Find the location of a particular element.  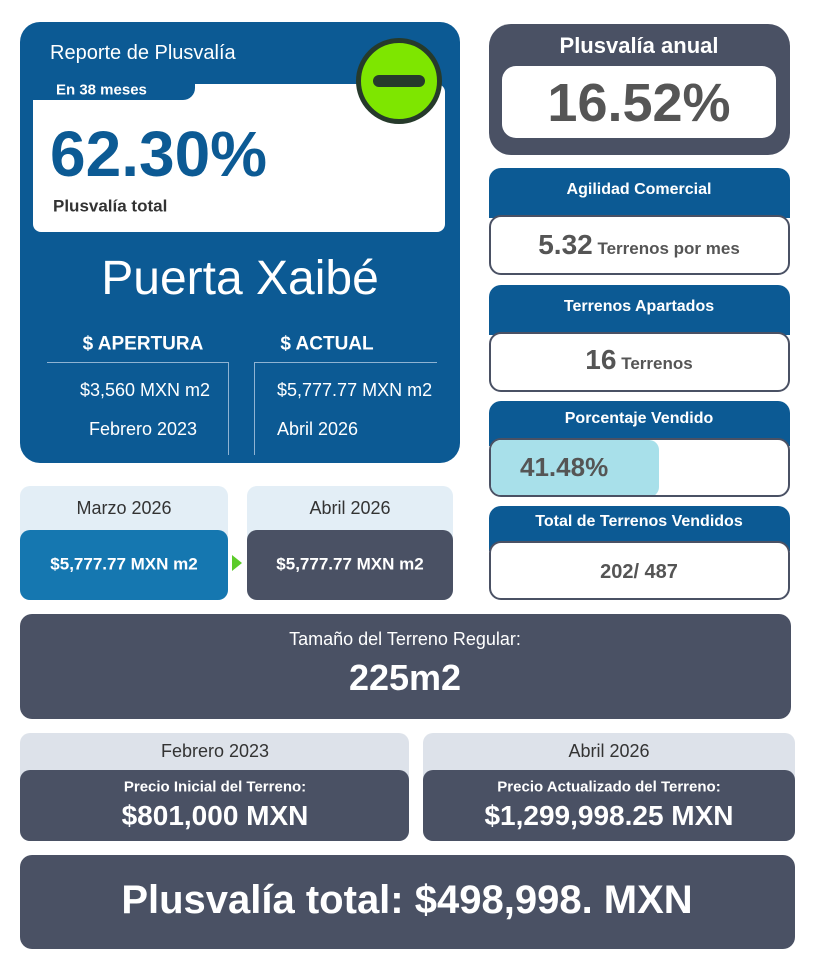

month: Abril 2026 is located at coordinates (350, 508).